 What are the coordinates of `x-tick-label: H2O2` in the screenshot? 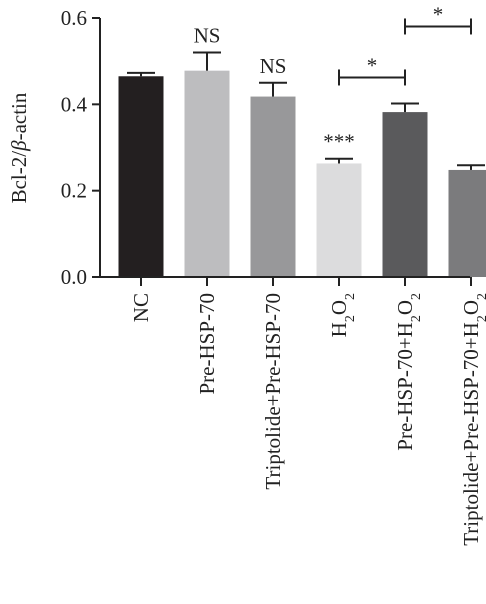 It's located at (342, 315).